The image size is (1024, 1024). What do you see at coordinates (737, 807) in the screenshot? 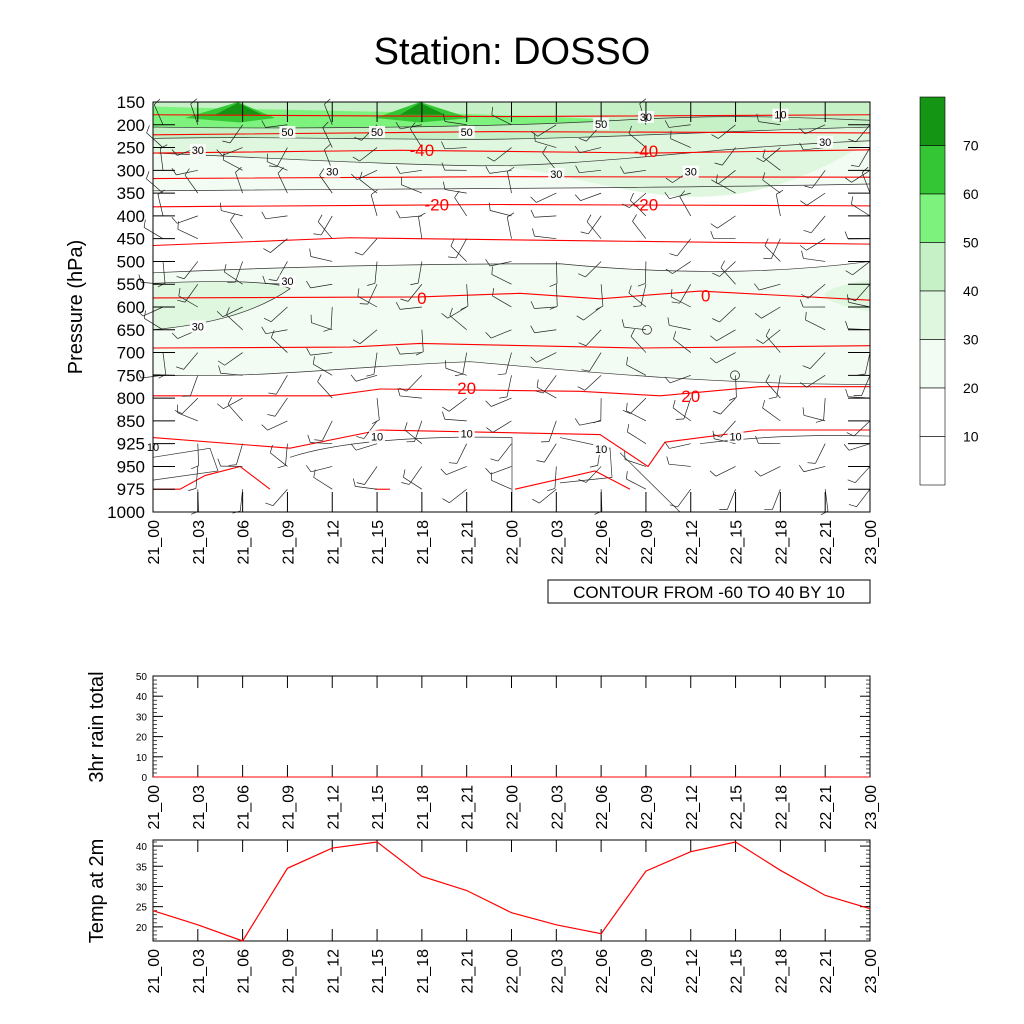
I see `time-axis-tick-label: 22_15` at bounding box center [737, 807].